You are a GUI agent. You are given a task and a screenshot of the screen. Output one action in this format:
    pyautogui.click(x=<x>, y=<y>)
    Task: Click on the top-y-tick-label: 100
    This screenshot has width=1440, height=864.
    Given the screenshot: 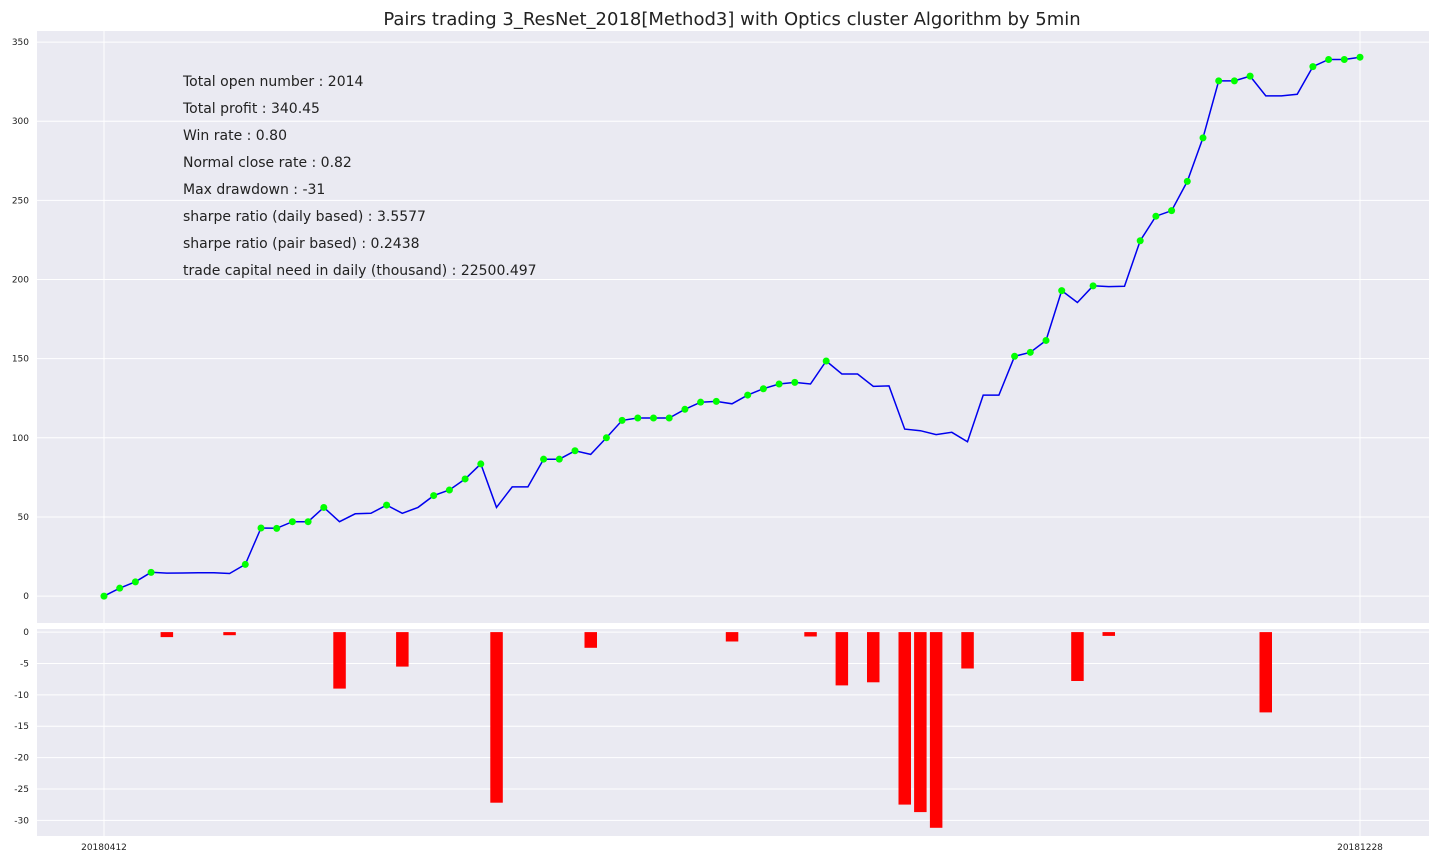 What is the action you would take?
    pyautogui.click(x=20, y=439)
    